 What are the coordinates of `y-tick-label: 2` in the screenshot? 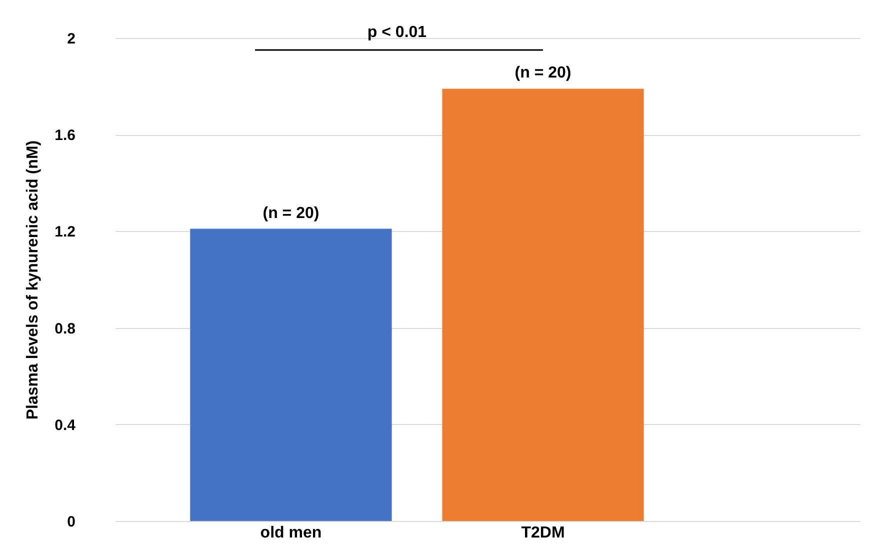 It's located at (71, 39).